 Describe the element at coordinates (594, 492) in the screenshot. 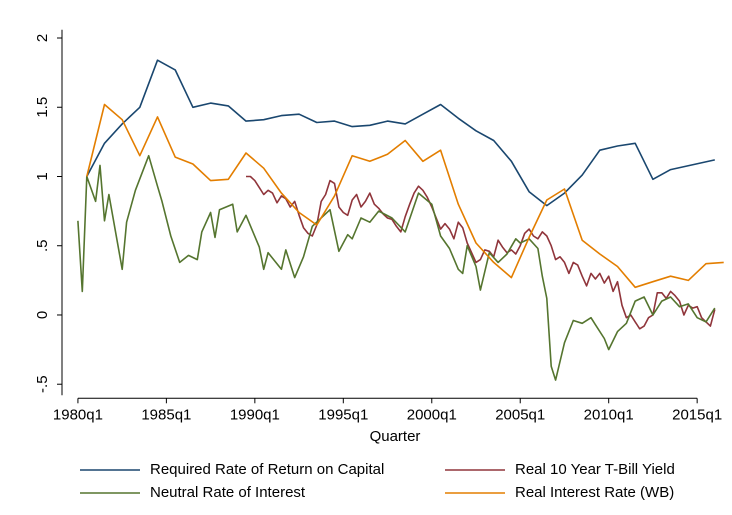

I see `legend-label: Real Interest Rate (WB)` at that location.